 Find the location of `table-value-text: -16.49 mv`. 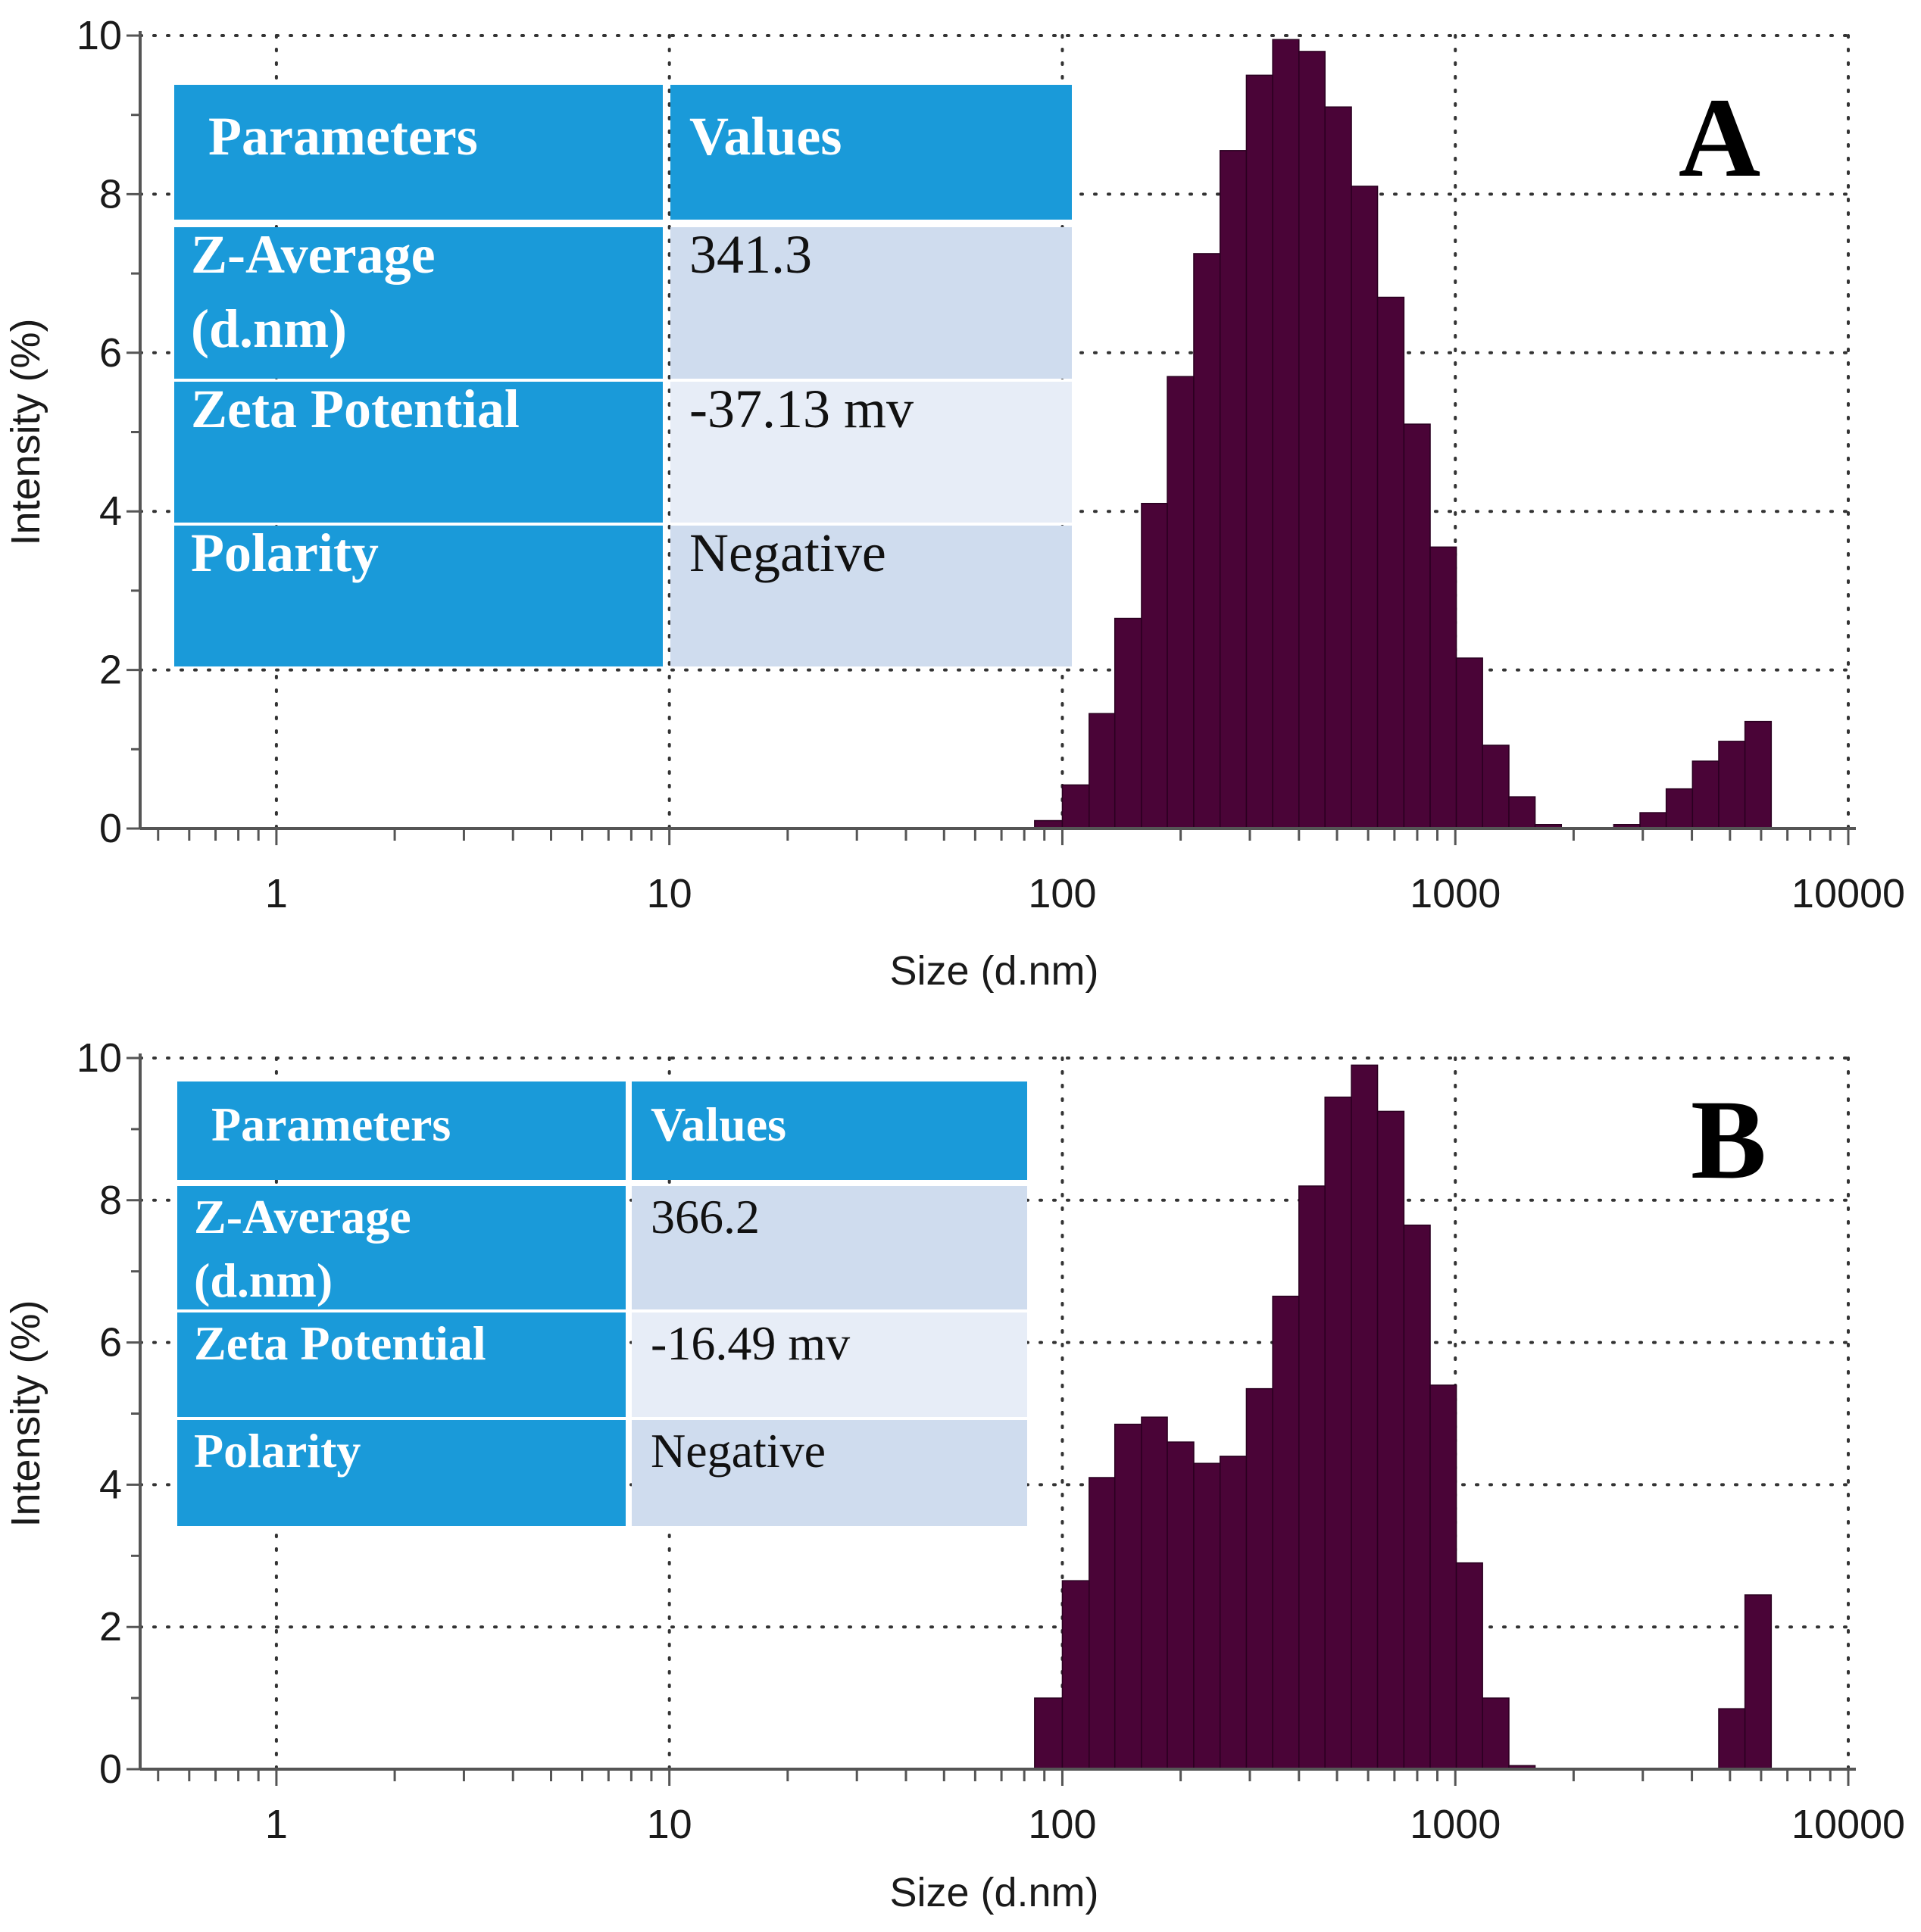

table-value-text: -16.49 mv is located at coordinates (750, 1343).